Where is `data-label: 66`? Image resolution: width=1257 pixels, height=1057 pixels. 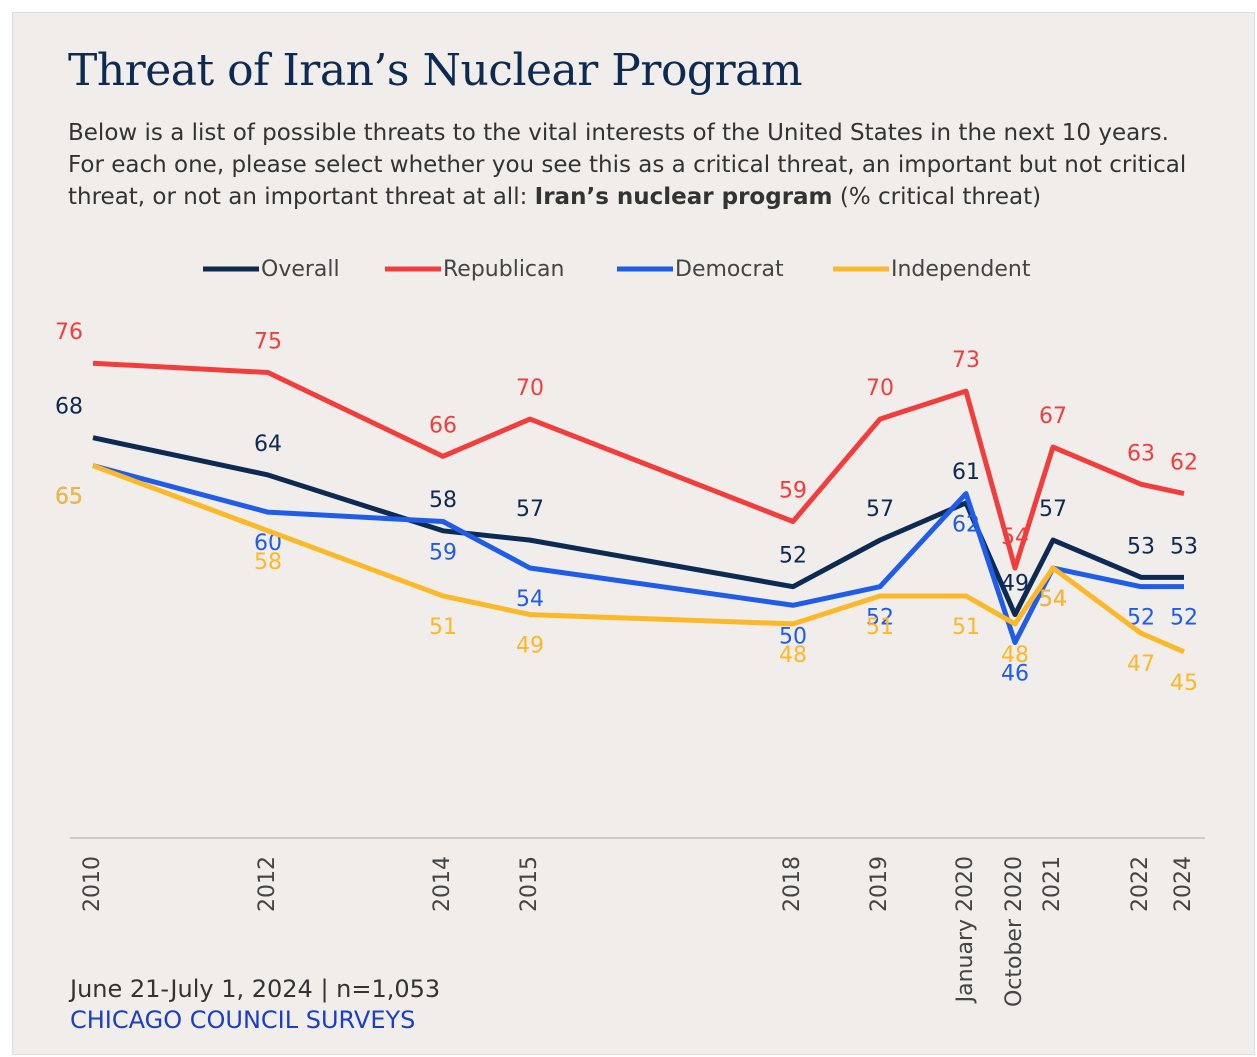
data-label: 66 is located at coordinates (443, 425).